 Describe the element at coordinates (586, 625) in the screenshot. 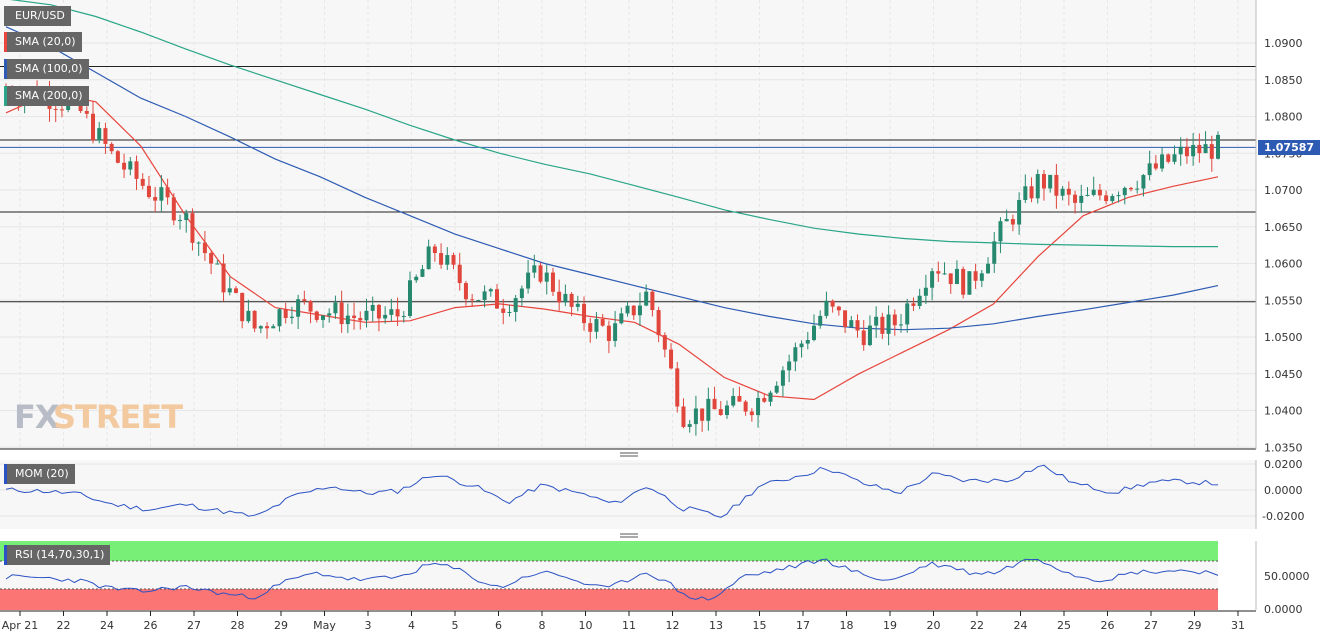

I see `date-tick-label: 10` at that location.